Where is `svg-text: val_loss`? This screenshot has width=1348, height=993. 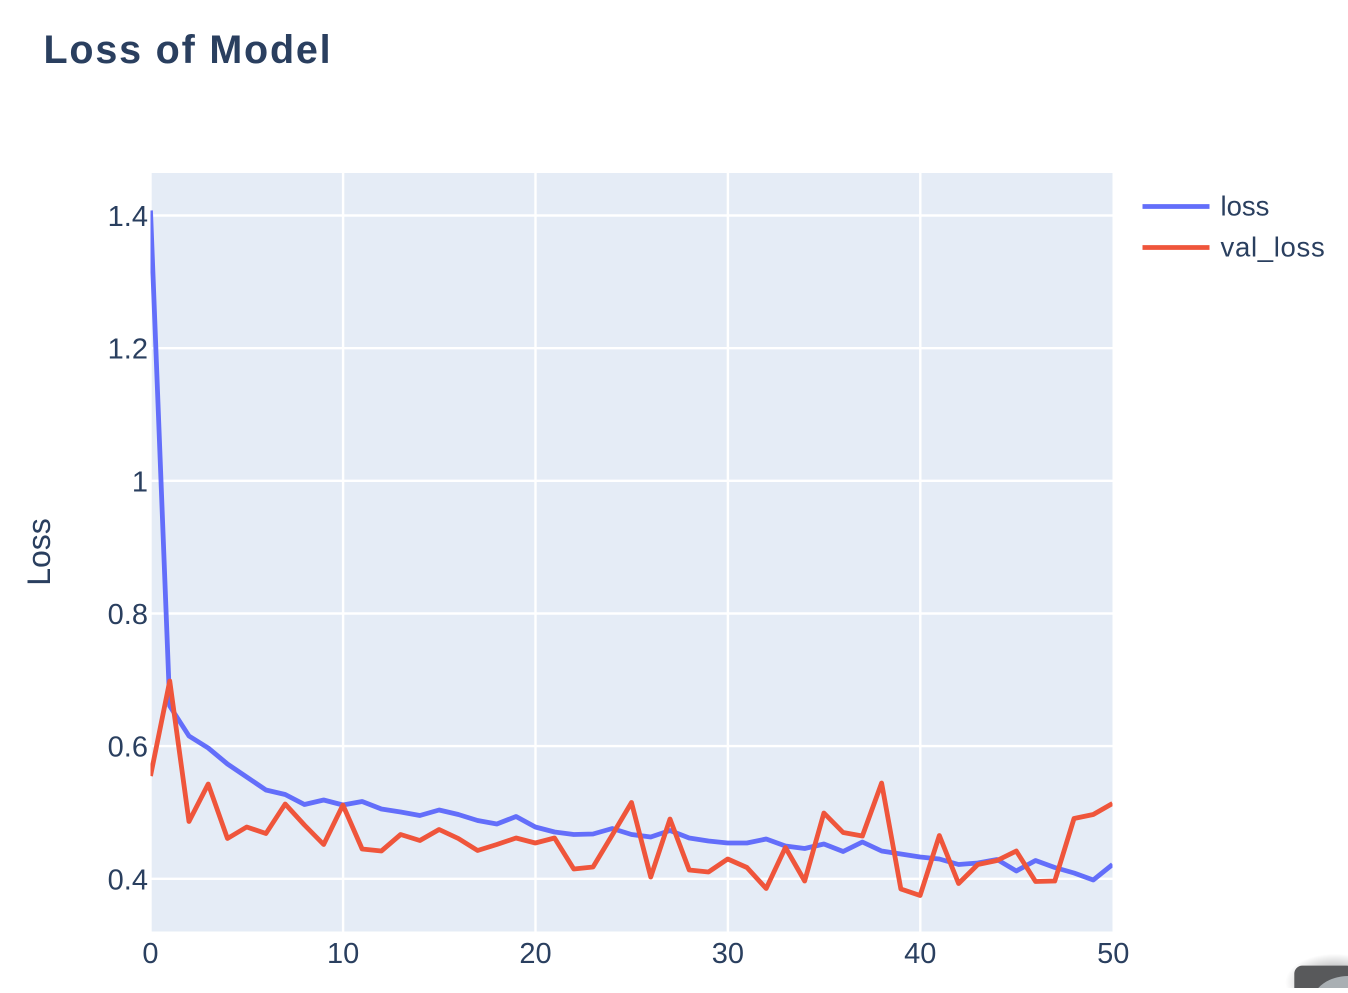
svg-text: val_loss is located at coordinates (1273, 247).